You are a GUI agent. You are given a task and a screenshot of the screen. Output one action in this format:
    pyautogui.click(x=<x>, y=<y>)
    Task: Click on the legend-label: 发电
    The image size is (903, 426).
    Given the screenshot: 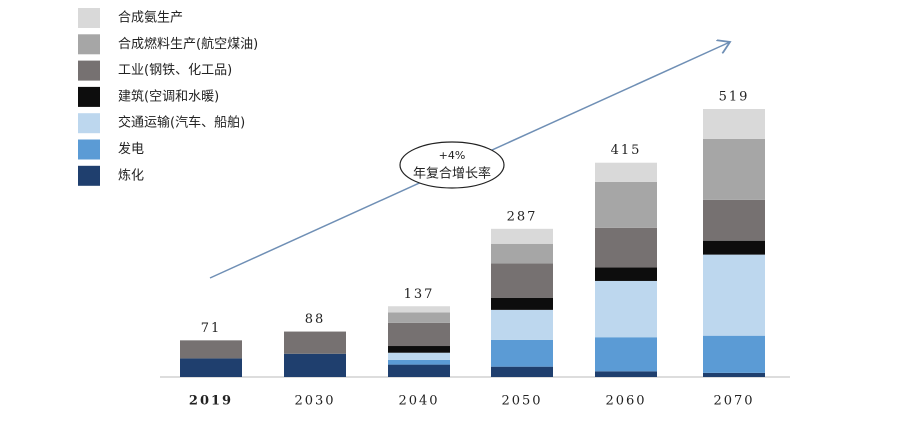 What is the action you would take?
    pyautogui.click(x=131, y=149)
    